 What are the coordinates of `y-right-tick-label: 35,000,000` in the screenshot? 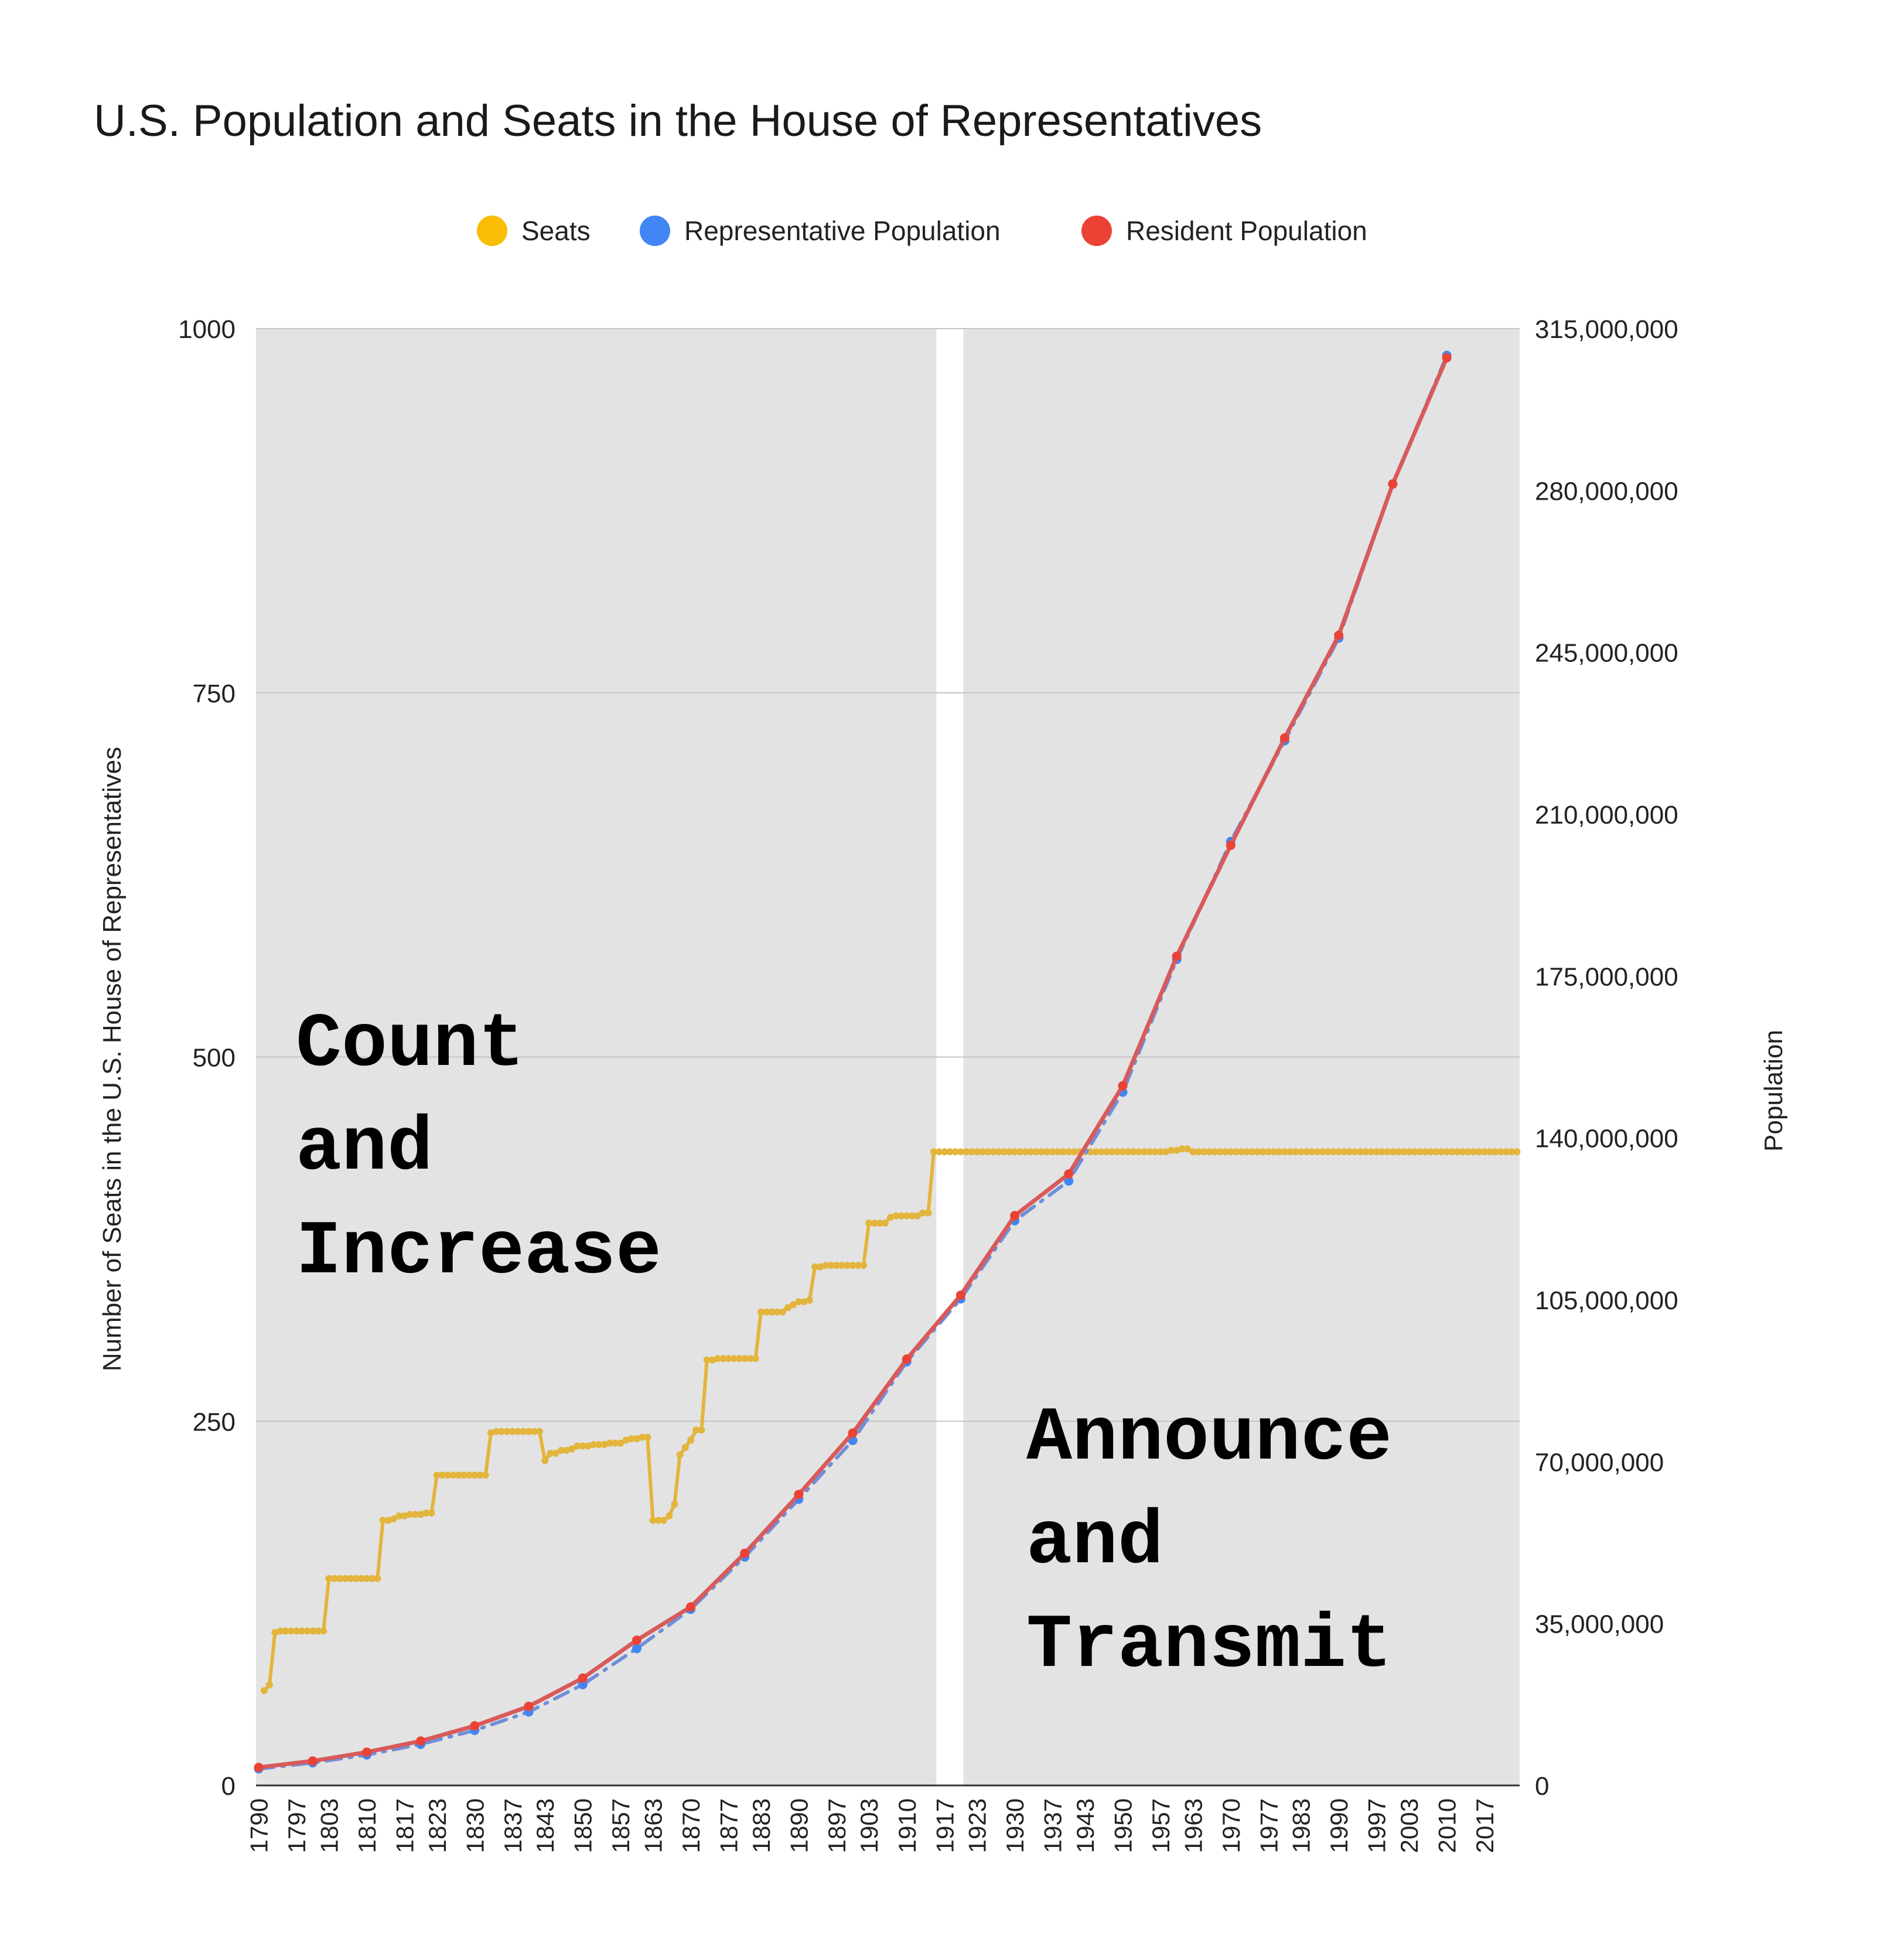 It's located at (1599, 1624).